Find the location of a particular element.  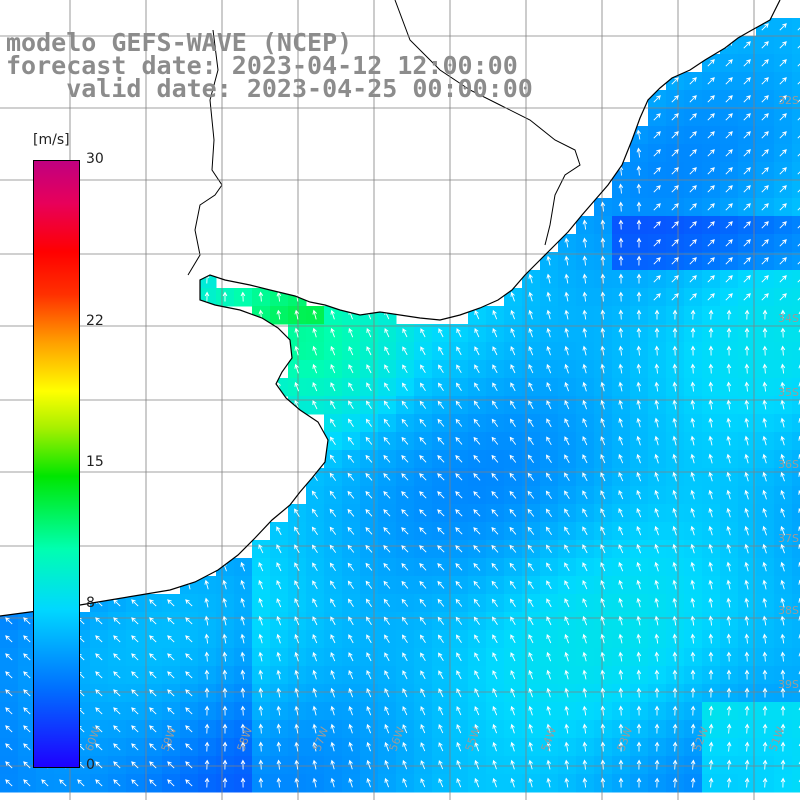

colorbar-unit: [m/s] is located at coordinates (51, 140).